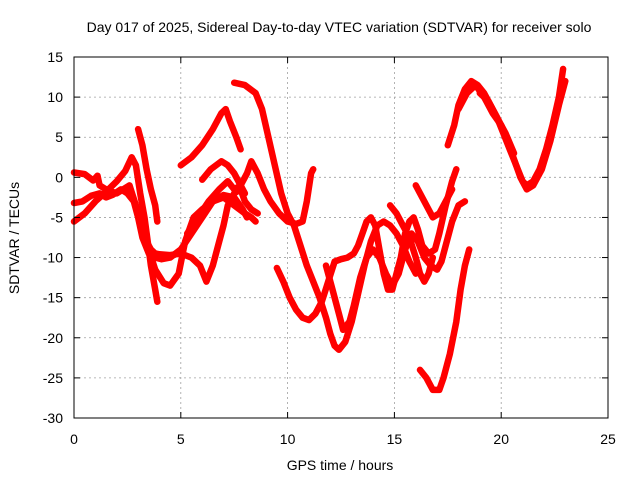 Image resolution: width=640 pixels, height=480 pixels. Describe the element at coordinates (74, 439) in the screenshot. I see `x-tick-label: 0` at that location.